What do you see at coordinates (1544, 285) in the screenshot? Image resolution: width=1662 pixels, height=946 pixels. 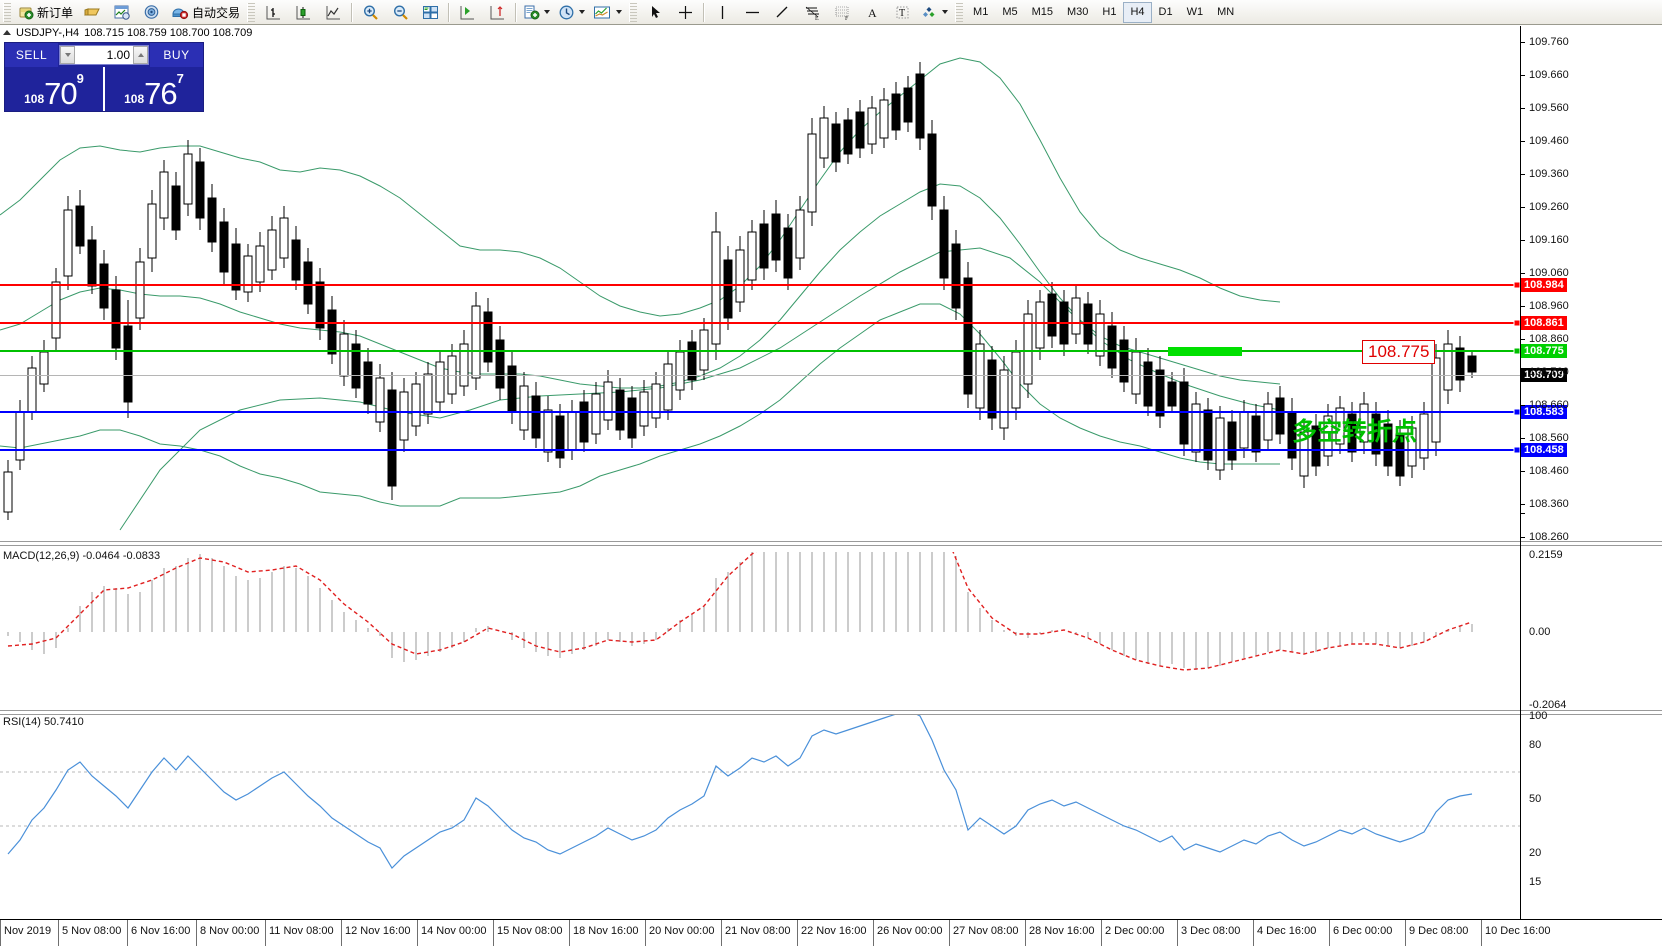 I see `price-label-108984: 108.984` at bounding box center [1544, 285].